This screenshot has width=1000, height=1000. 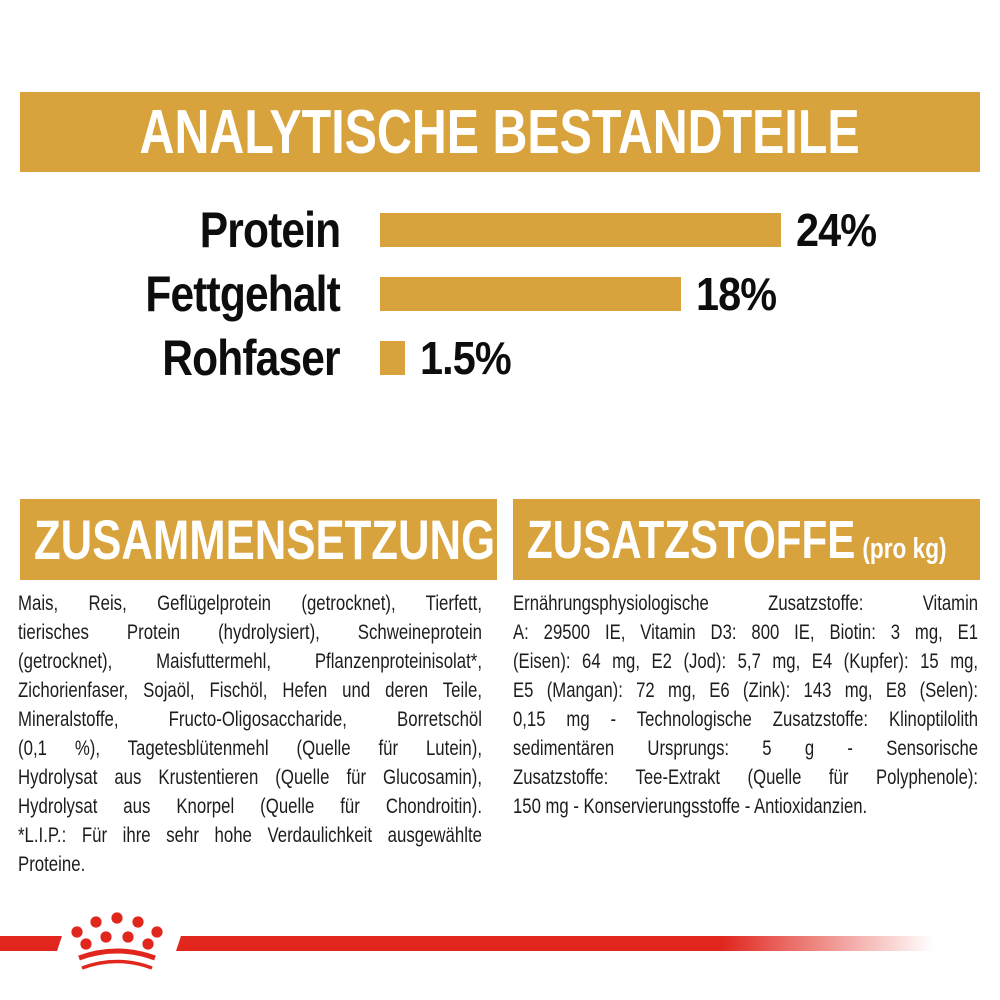 I want to click on chart-category-label: Protein, so click(x=270, y=230).